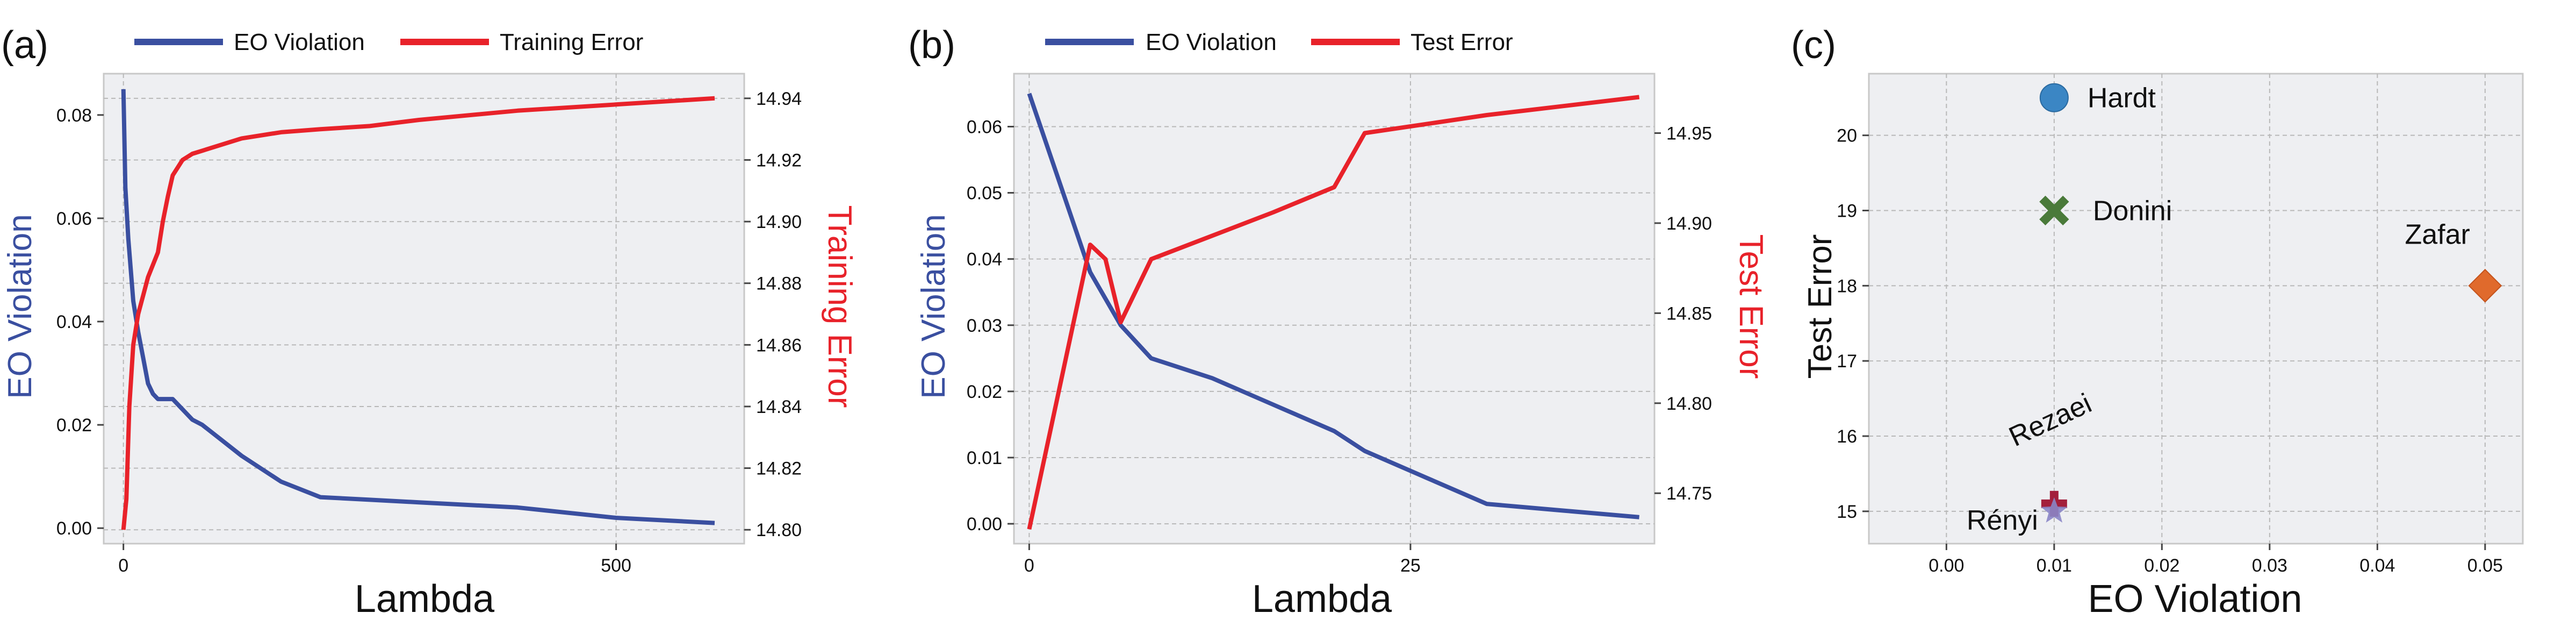  What do you see at coordinates (1211, 42) in the screenshot?
I see `legend-b-eo-label: EO Violation` at bounding box center [1211, 42].